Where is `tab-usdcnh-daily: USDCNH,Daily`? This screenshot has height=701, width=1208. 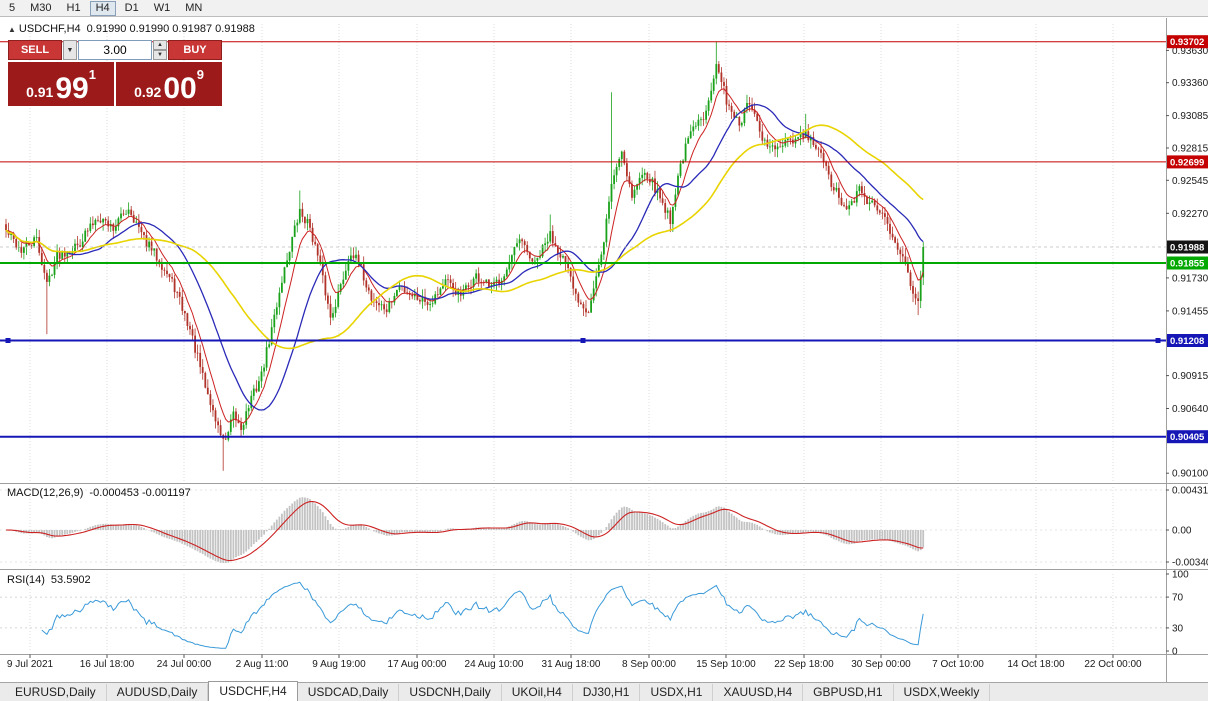
tab-usdcnh-daily: USDCNH,Daily is located at coordinates (450, 692).